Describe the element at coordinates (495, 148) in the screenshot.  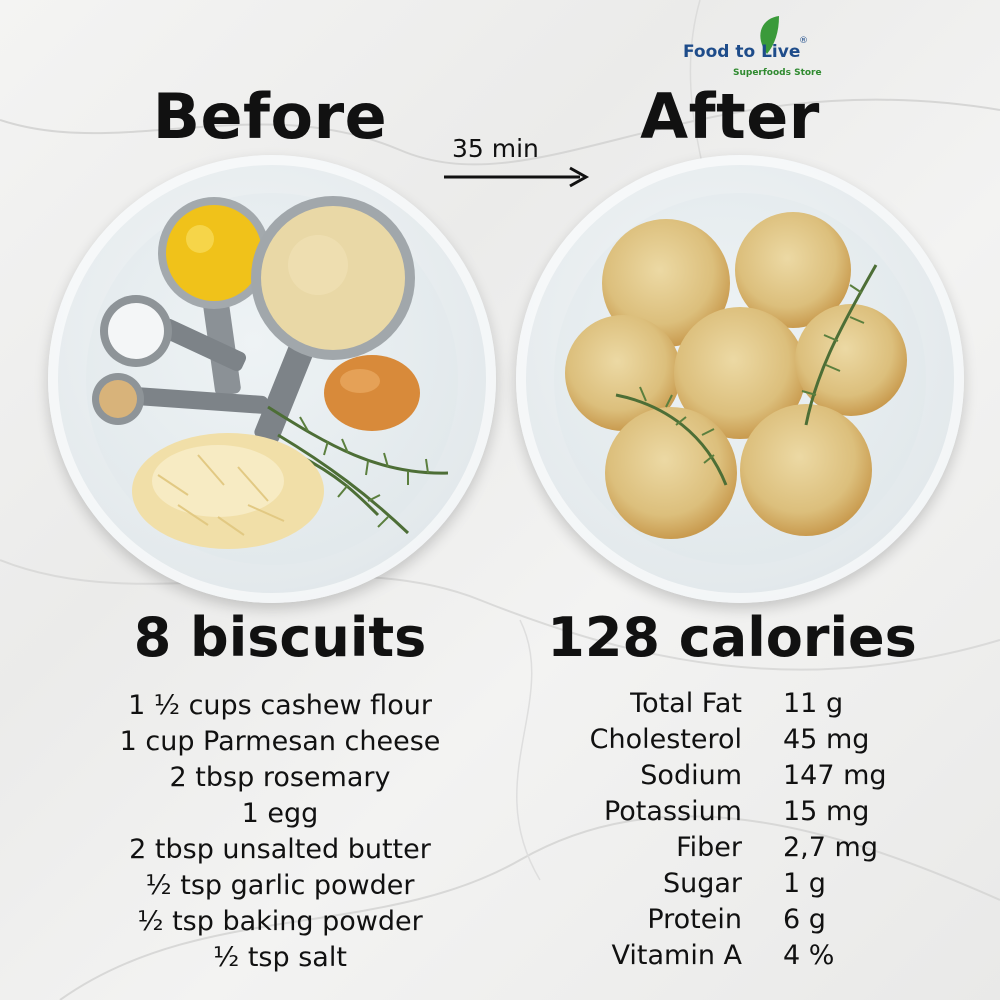
I see `time-label: 35 min` at that location.